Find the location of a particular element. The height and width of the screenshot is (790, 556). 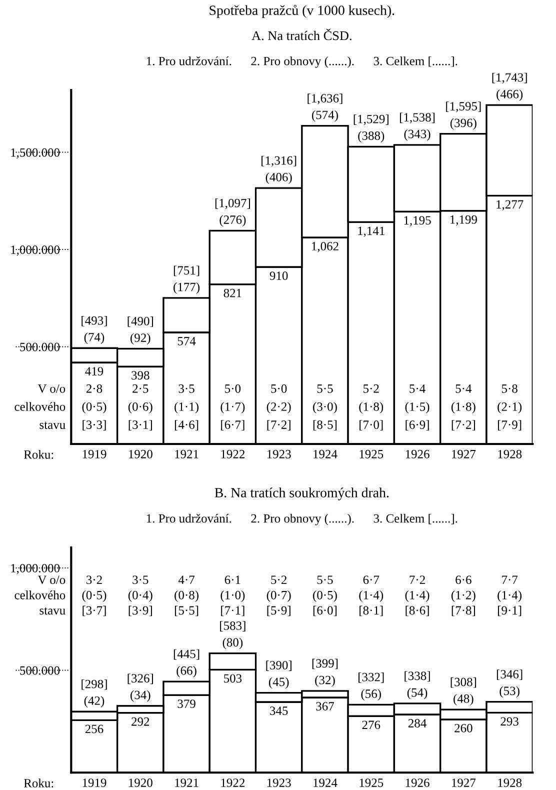

annotation: [7·1] is located at coordinates (232, 611).